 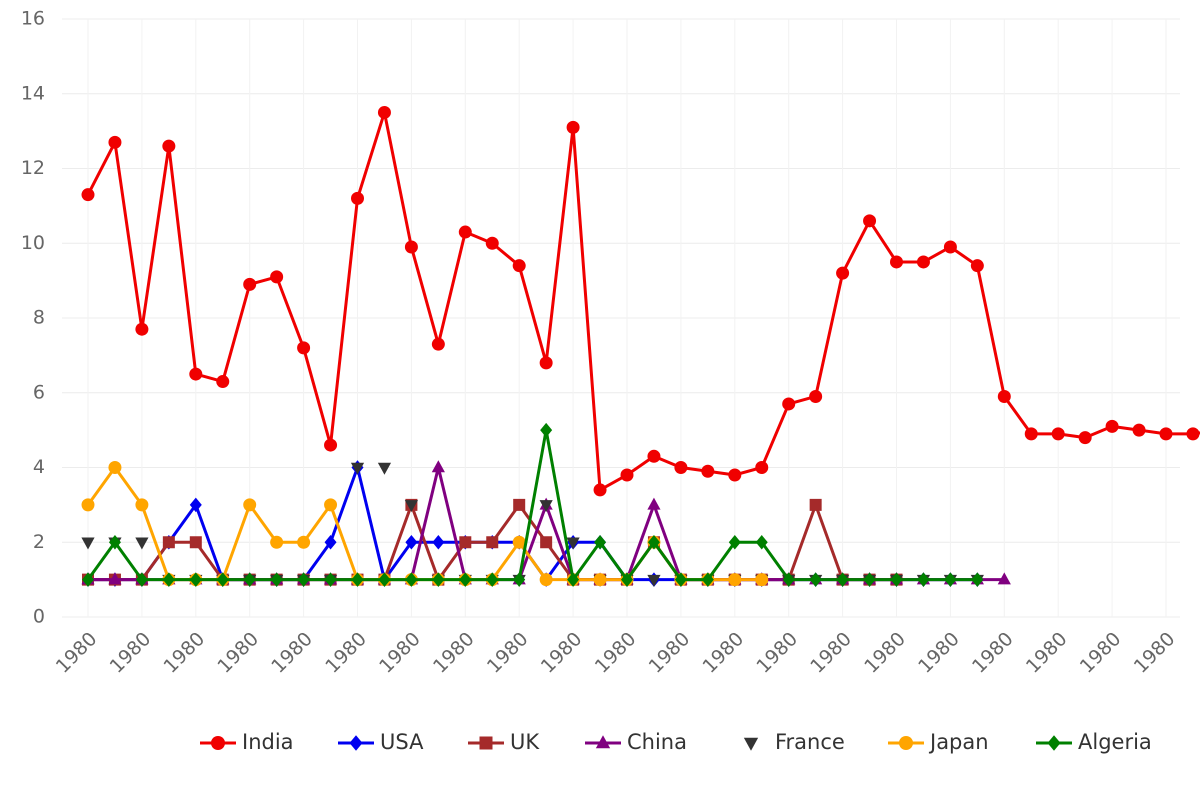 I want to click on legend-label: Japan, so click(x=958, y=742).